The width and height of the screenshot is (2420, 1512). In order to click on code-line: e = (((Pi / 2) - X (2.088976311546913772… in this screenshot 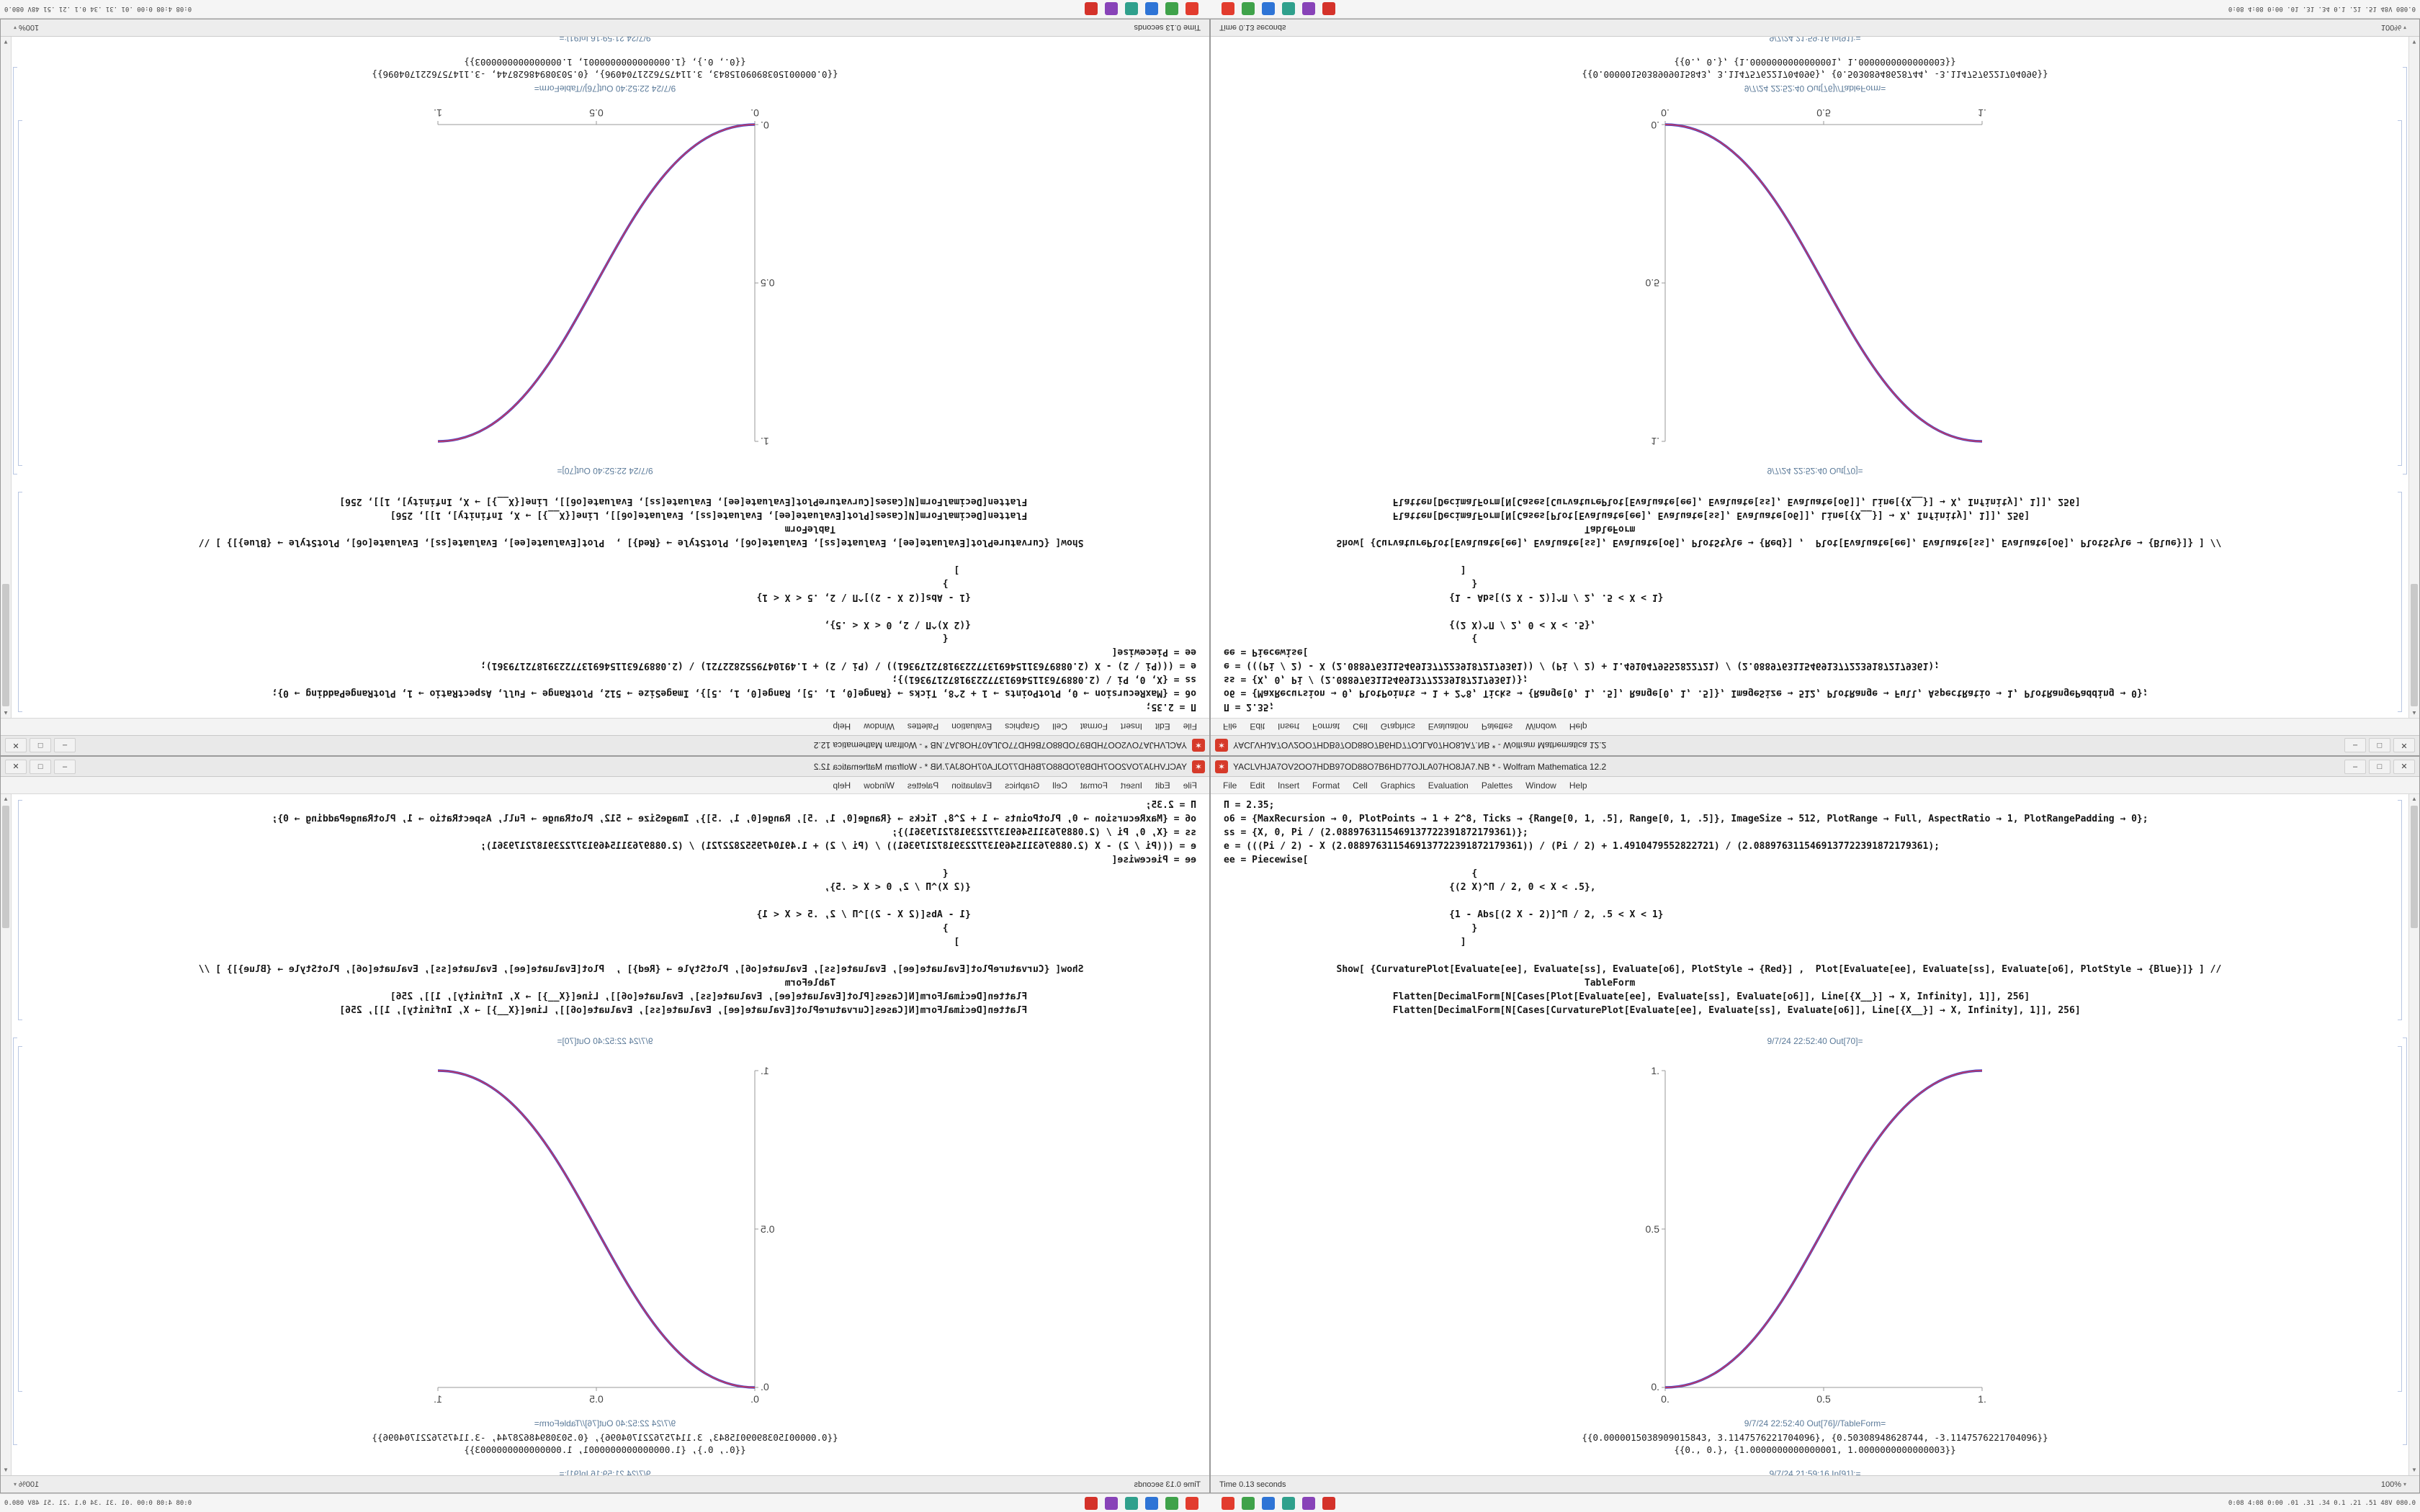, I will do `click(1582, 846)`.